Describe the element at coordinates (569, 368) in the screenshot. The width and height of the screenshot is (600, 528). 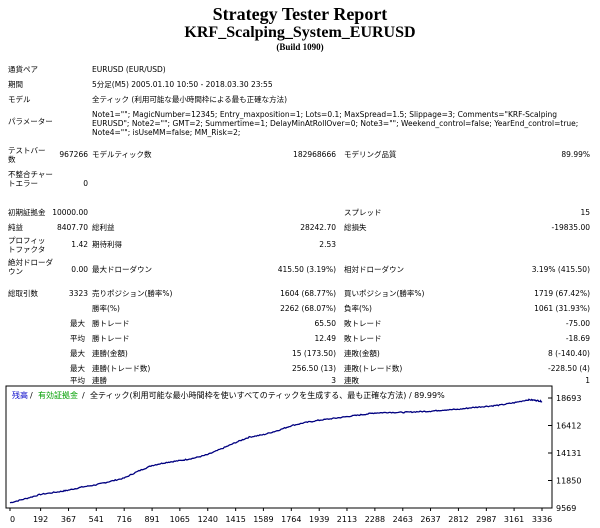
I see `cons-lossamt-value: -228.50 (4)` at that location.